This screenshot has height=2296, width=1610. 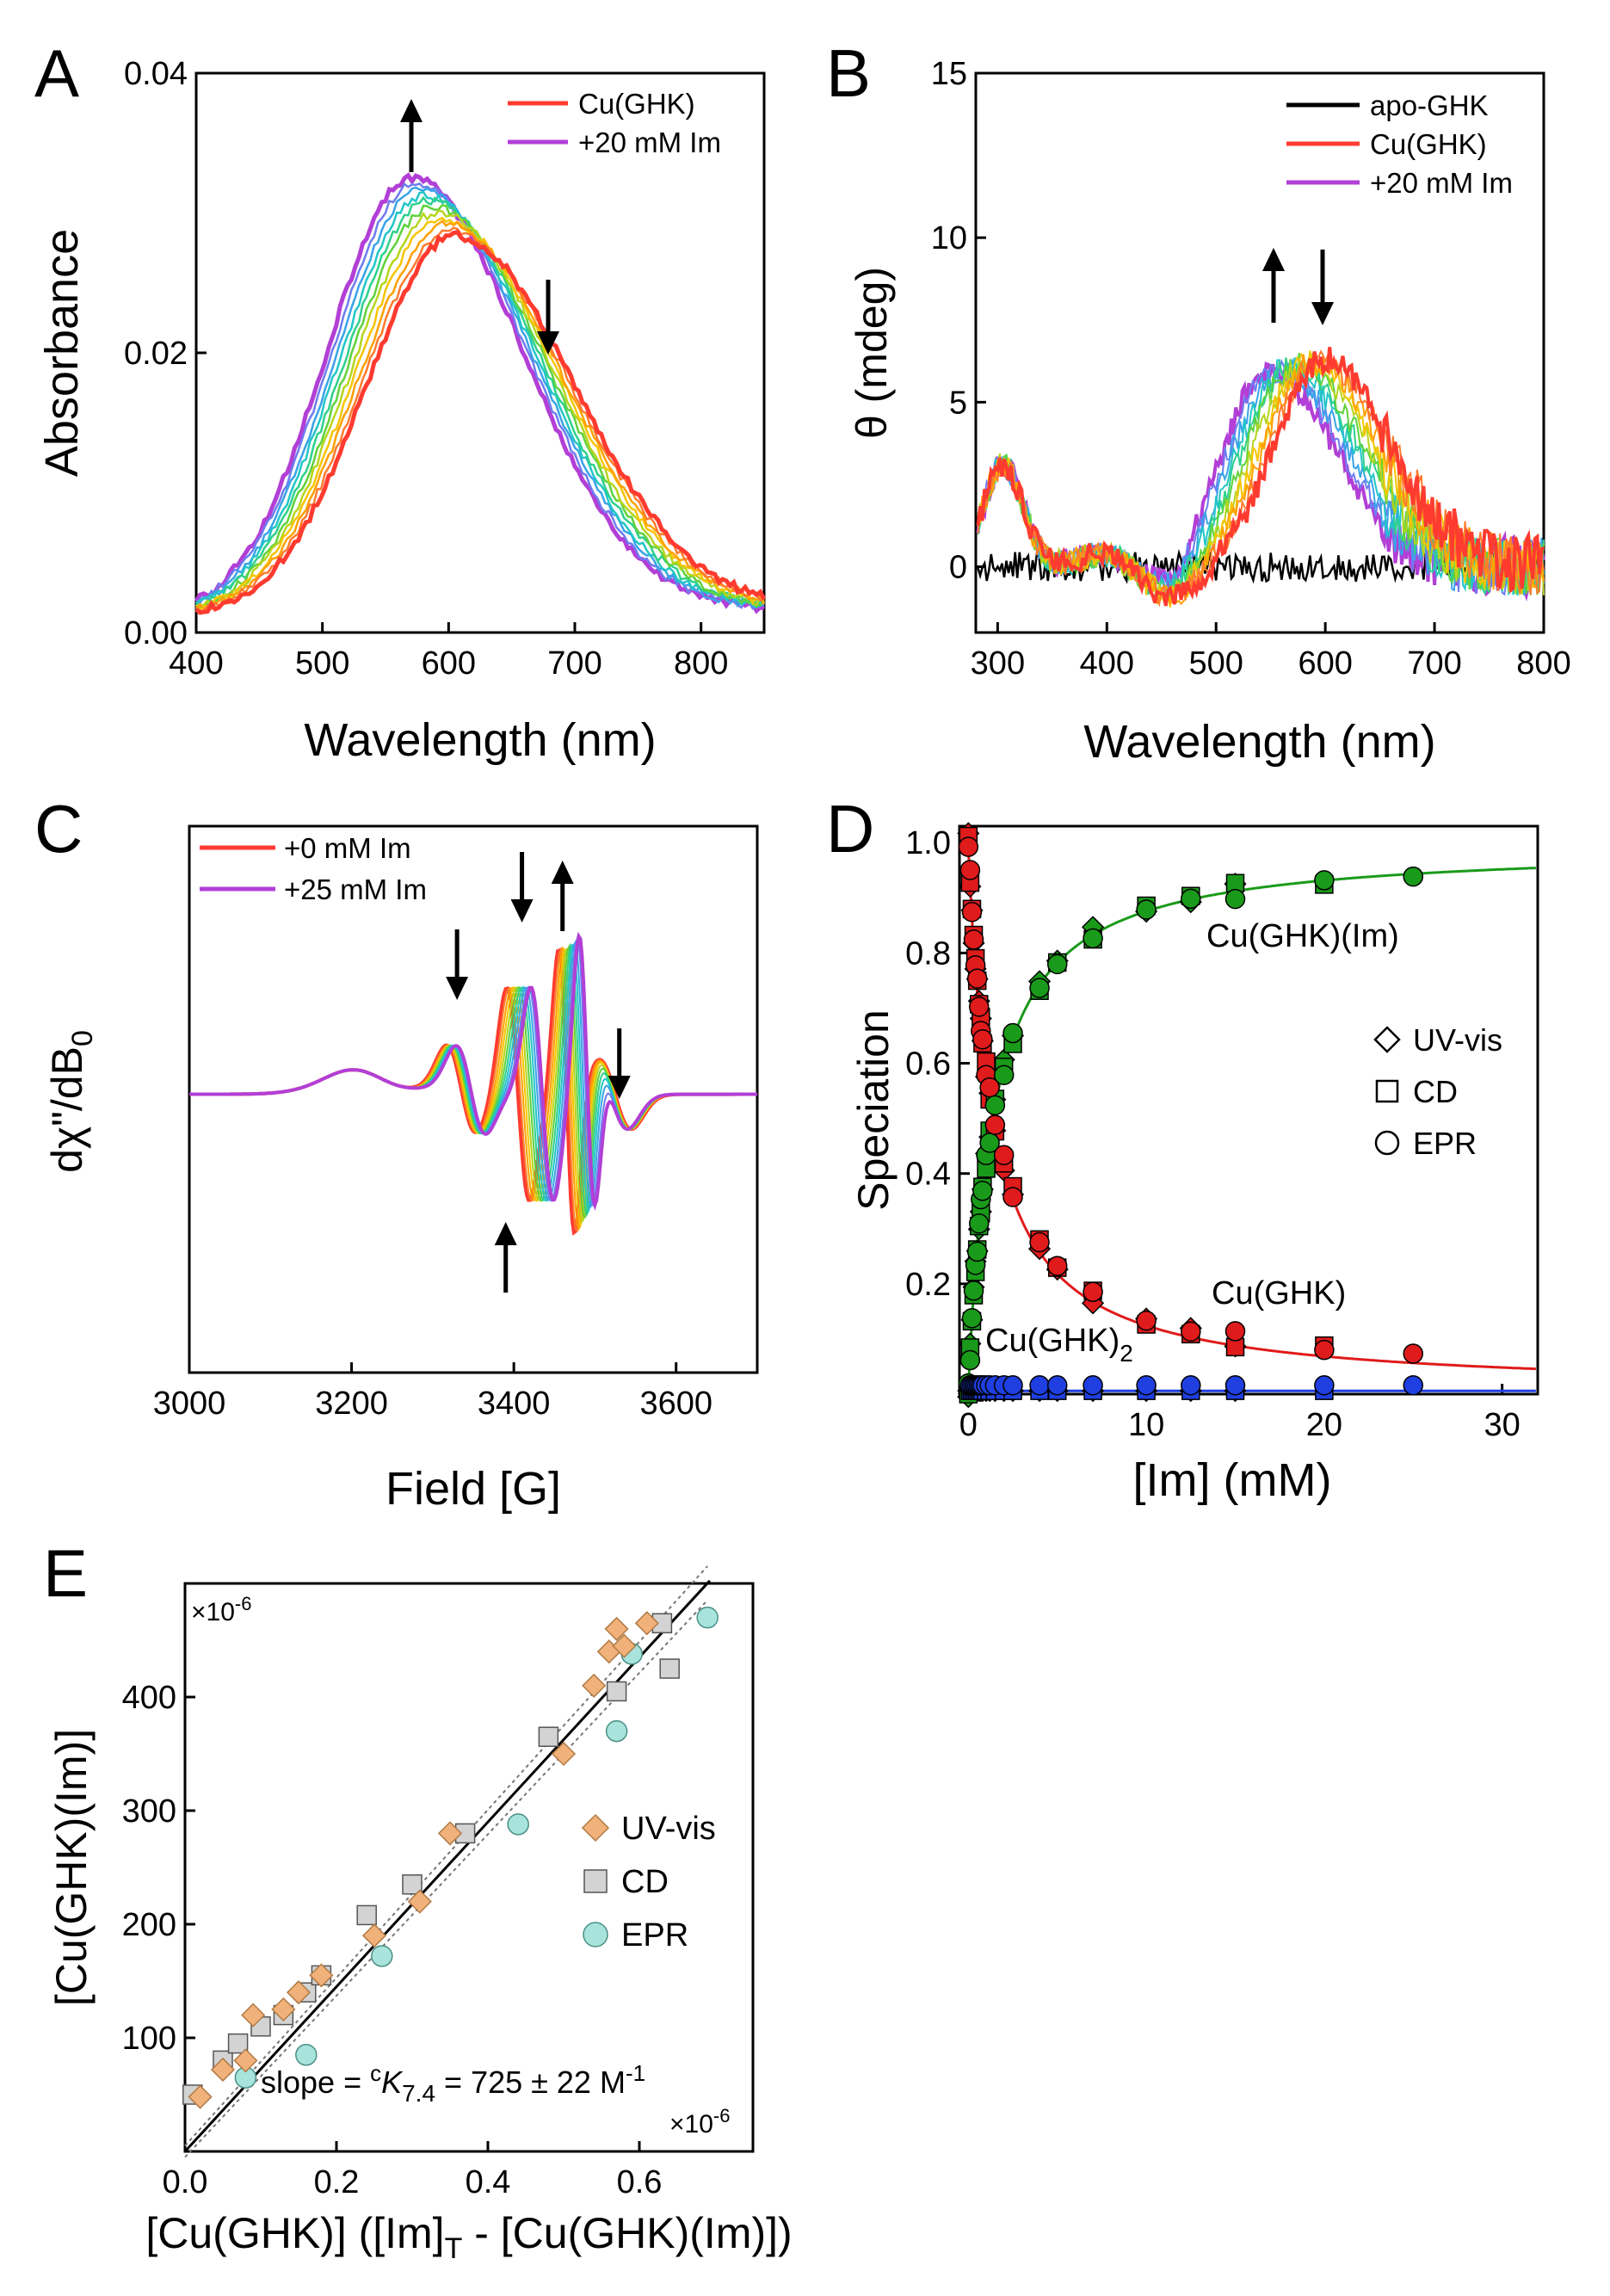 What do you see at coordinates (185, 2182) in the screenshot?
I see `x-tick-label: 0.0` at bounding box center [185, 2182].